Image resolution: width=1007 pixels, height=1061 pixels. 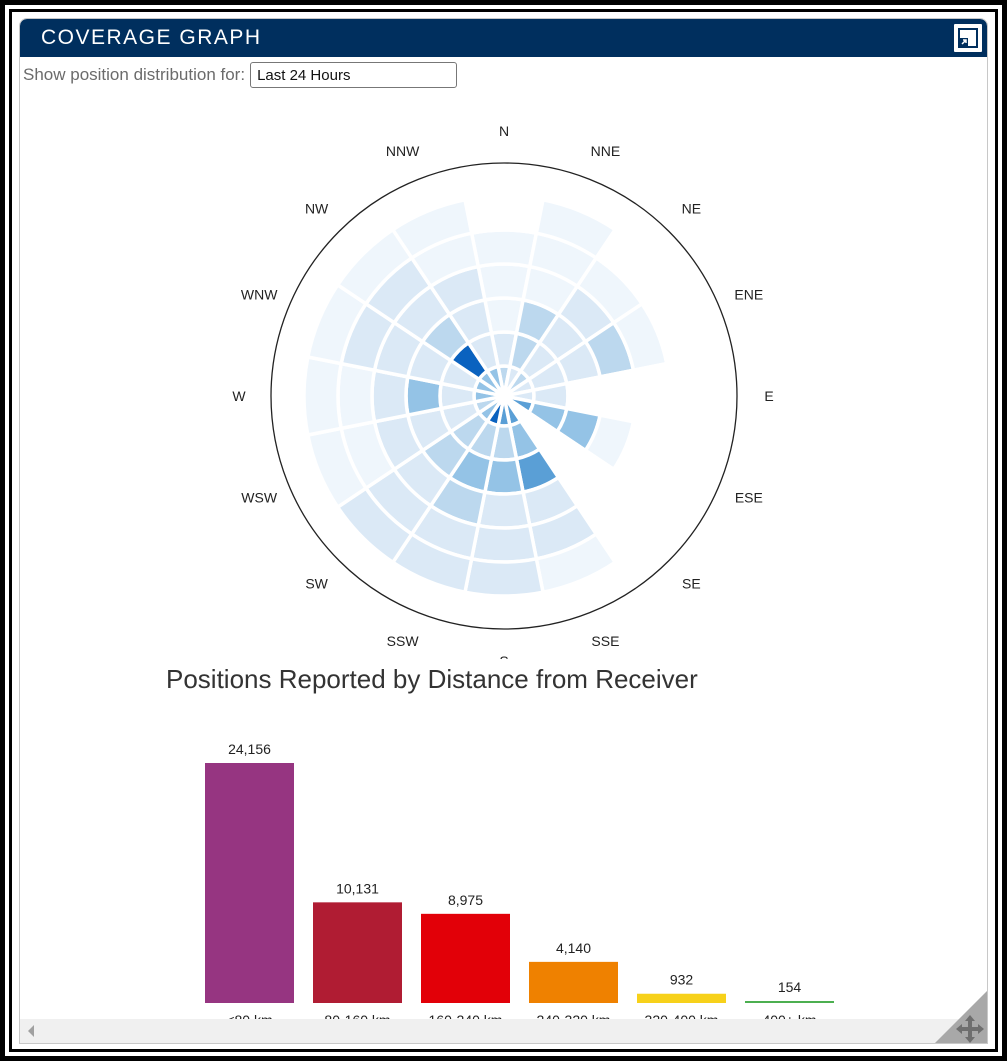 I want to click on selector-label: Show position distribution for:, so click(x=134, y=74).